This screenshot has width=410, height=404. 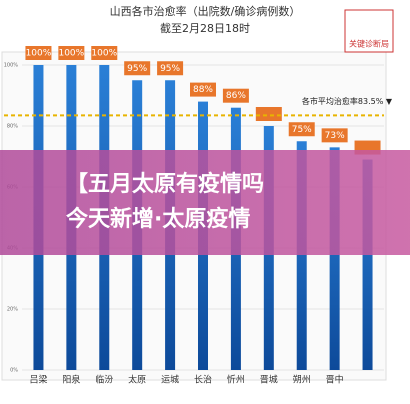 I want to click on average-label: 各市平均治愈率83.5% ▼, so click(x=347, y=101).